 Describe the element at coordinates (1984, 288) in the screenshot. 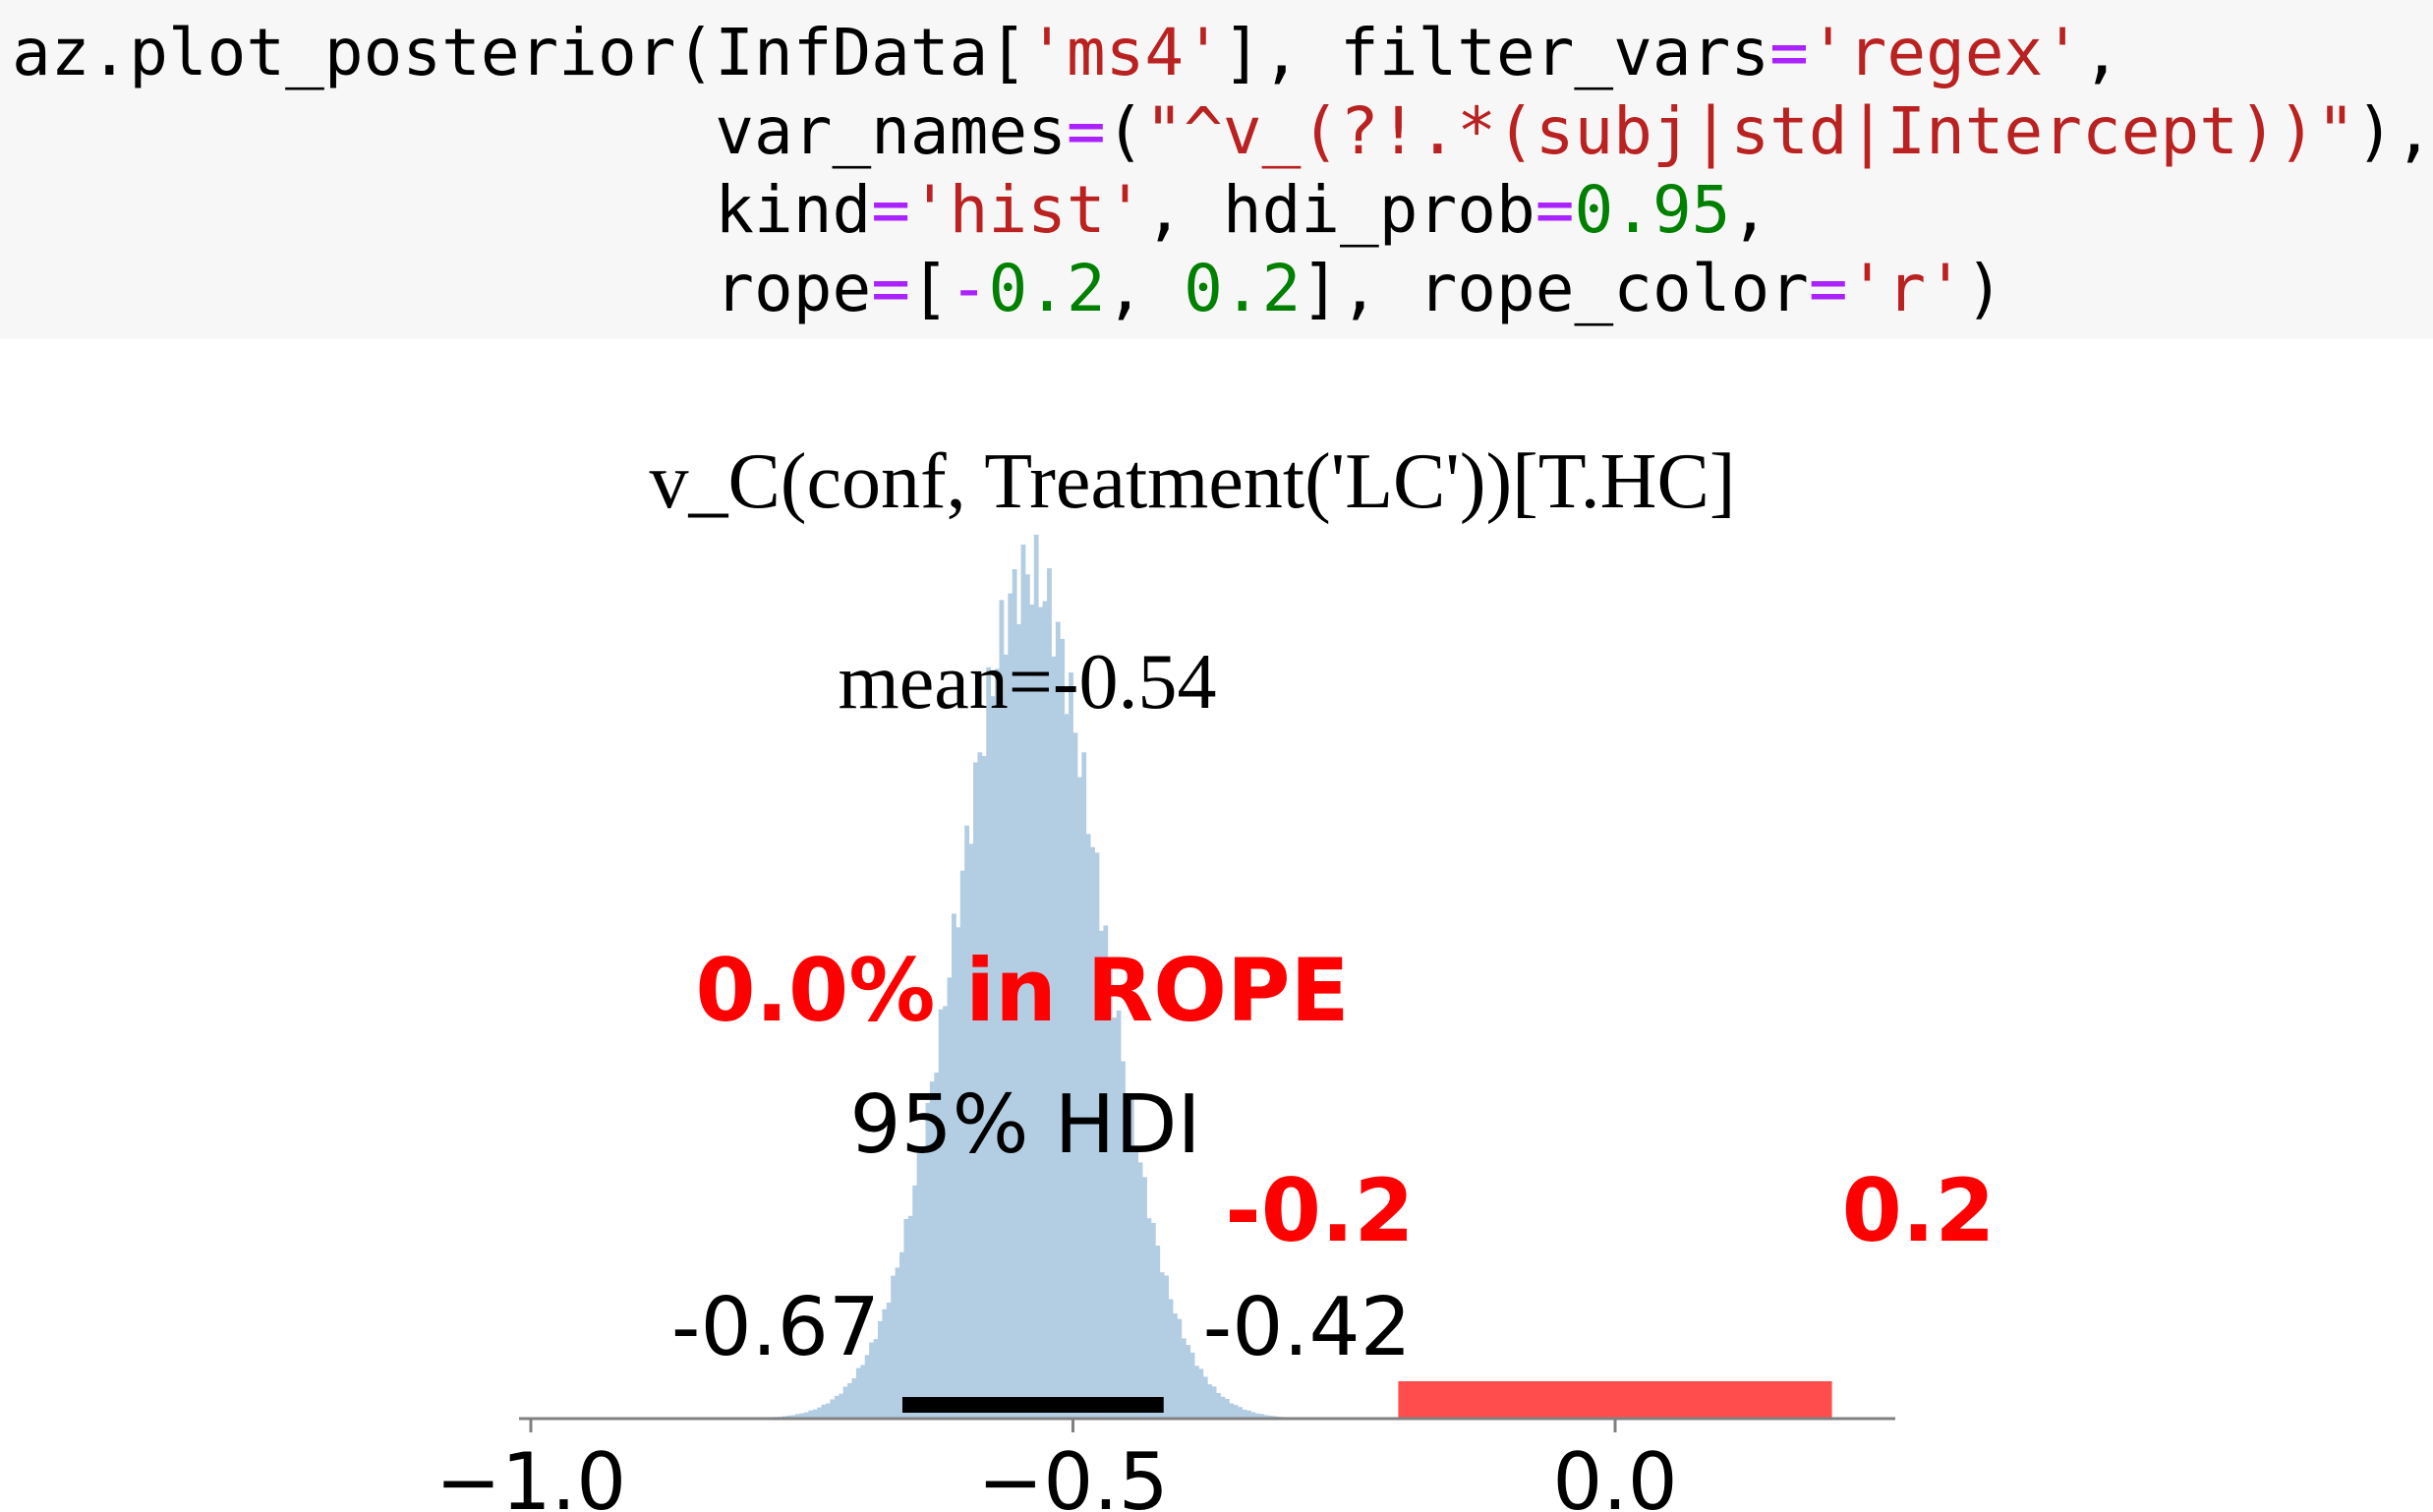

I see `code-token: )` at that location.